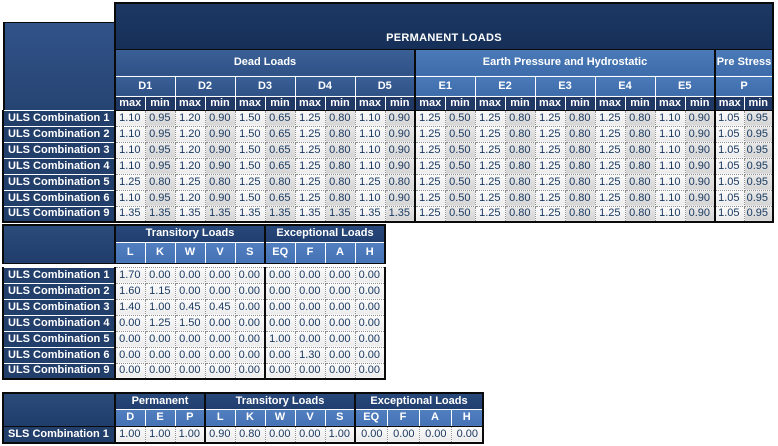 This screenshot has width=778, height=446. I want to click on value-cell: 1.15, so click(160, 291).